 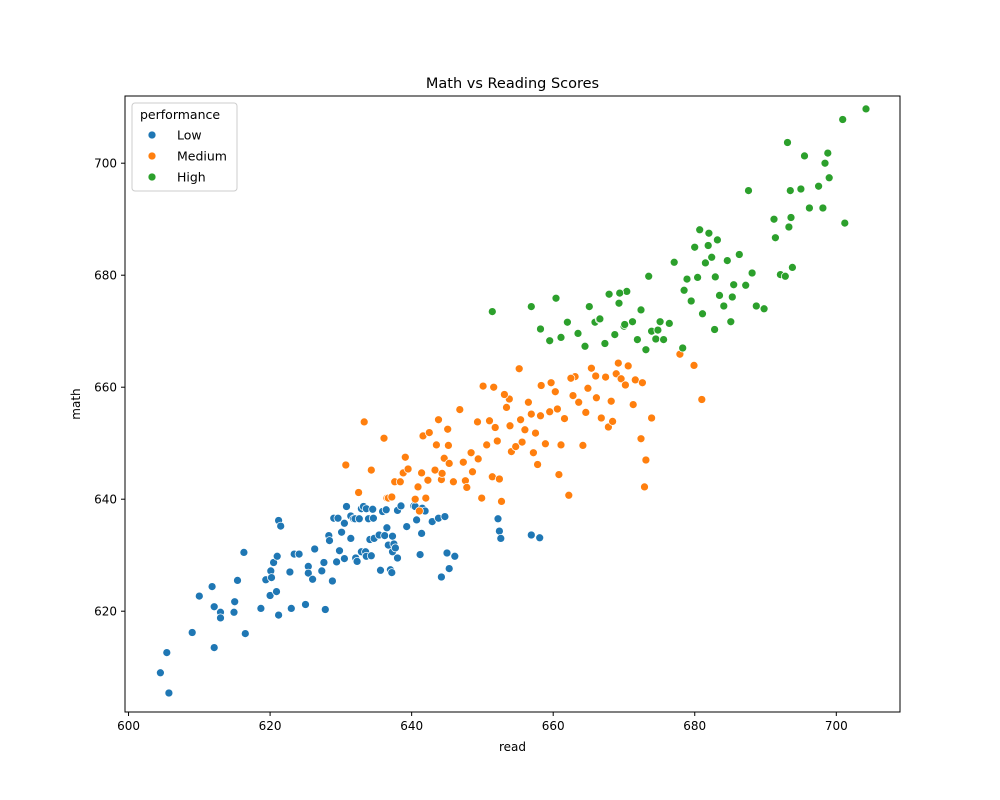 What do you see at coordinates (152, 135) in the screenshot?
I see `legend-marker-low` at bounding box center [152, 135].